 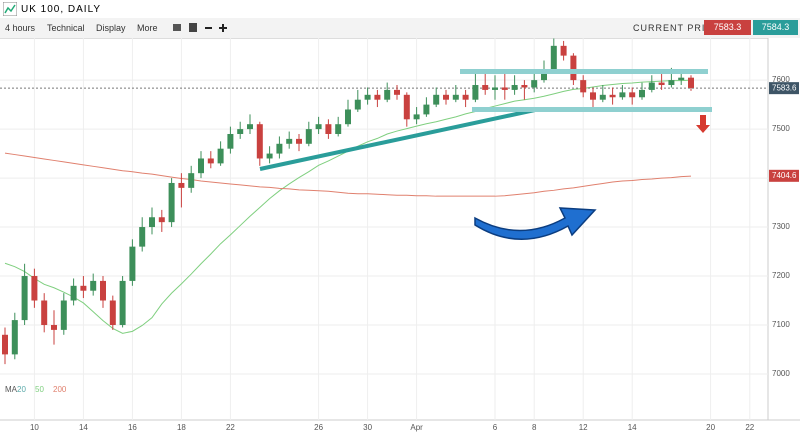 What do you see at coordinates (781, 128) in the screenshot?
I see `y-tick-label: 7500` at bounding box center [781, 128].